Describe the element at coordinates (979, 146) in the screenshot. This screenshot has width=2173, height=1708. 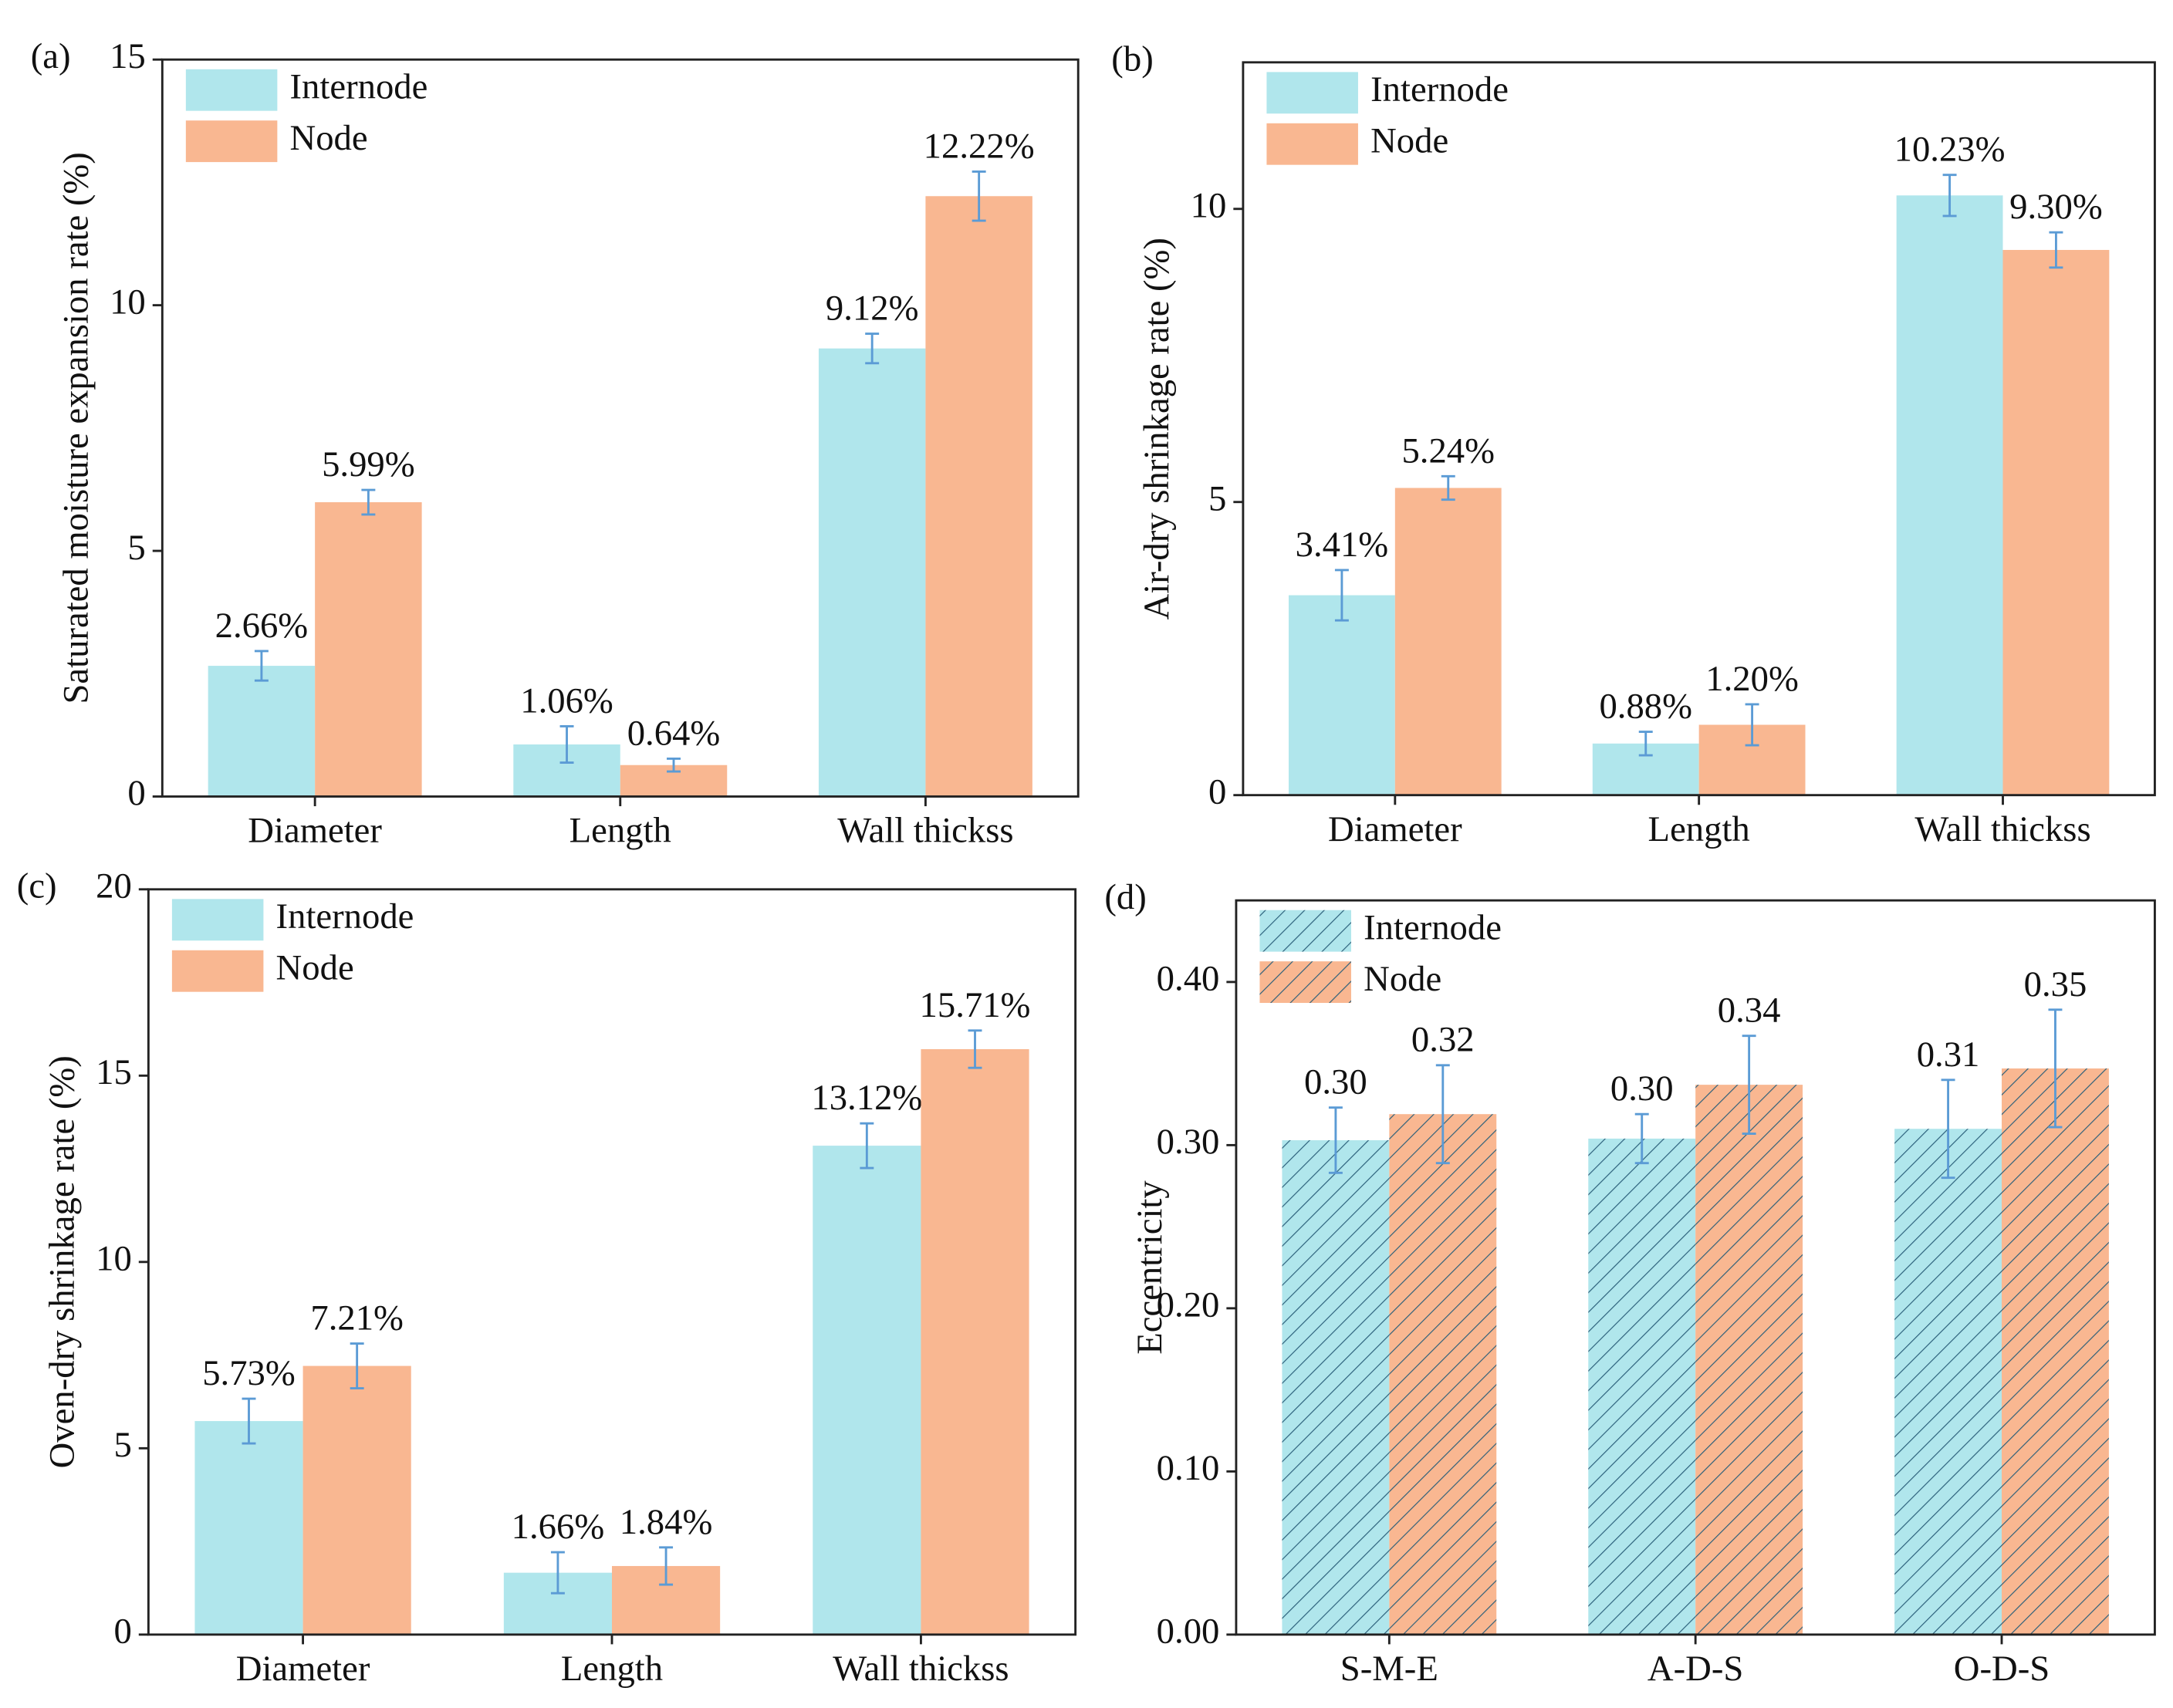
I see `value-label: 12.22%` at that location.